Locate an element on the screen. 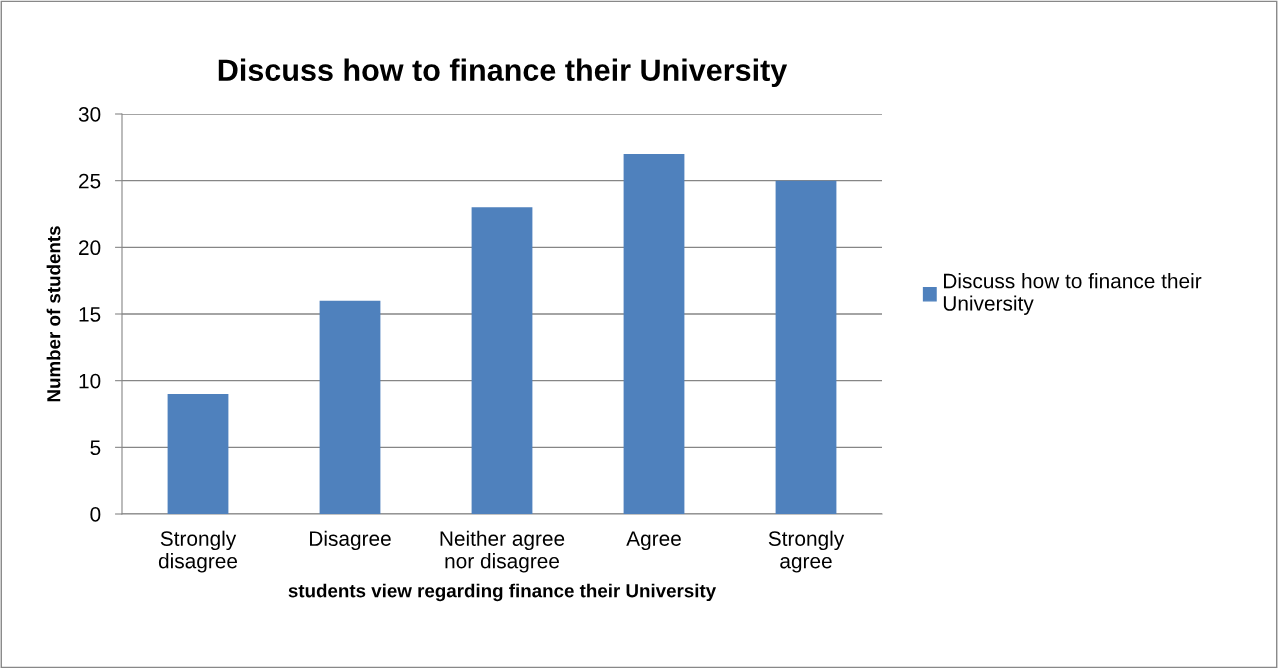  y-tick-label: 10 is located at coordinates (90, 381).